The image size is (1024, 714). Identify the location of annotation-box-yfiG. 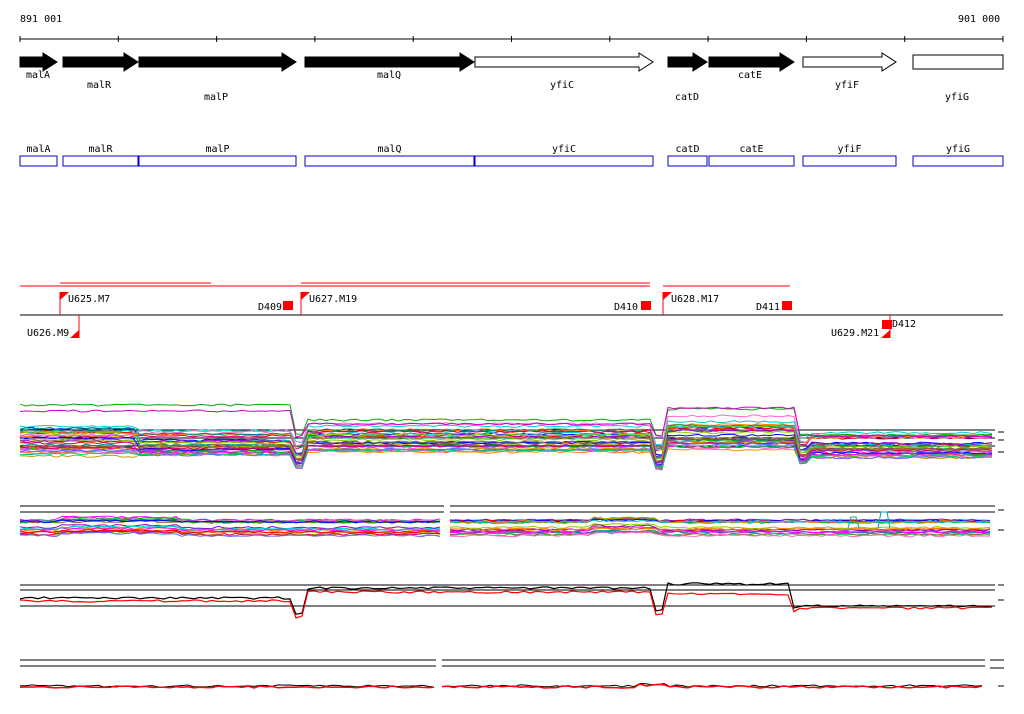
(958, 161).